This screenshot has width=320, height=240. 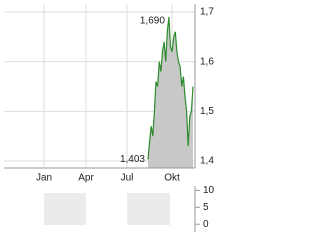 What do you see at coordinates (209, 190) in the screenshot?
I see `y-tick-label: 10` at bounding box center [209, 190].